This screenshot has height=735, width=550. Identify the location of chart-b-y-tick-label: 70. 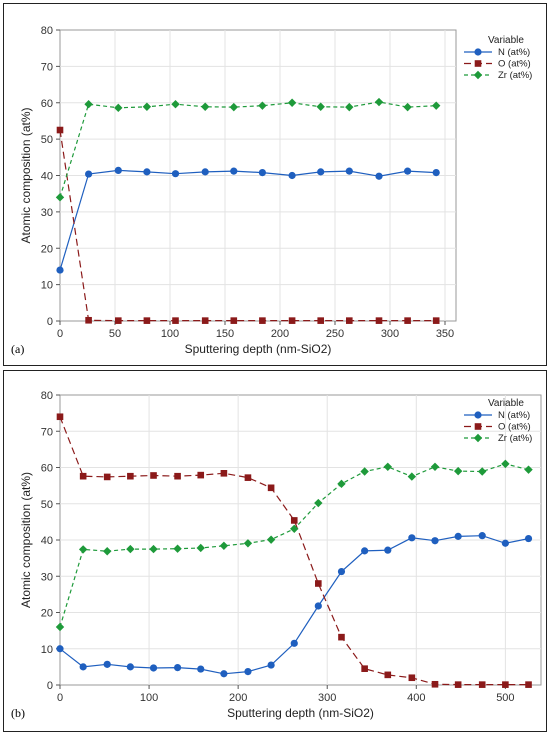
(47, 432).